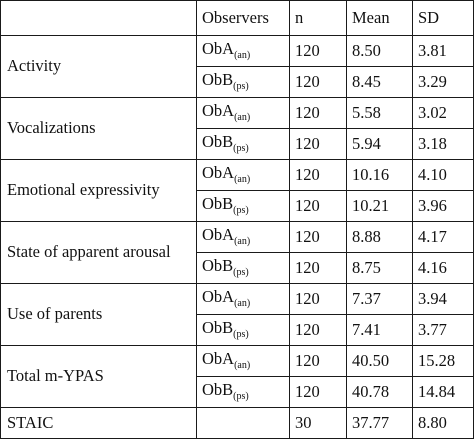 Image resolution: width=474 pixels, height=448 pixels. Describe the element at coordinates (379, 18) in the screenshot. I see `header-cell-mean: Mean` at that location.